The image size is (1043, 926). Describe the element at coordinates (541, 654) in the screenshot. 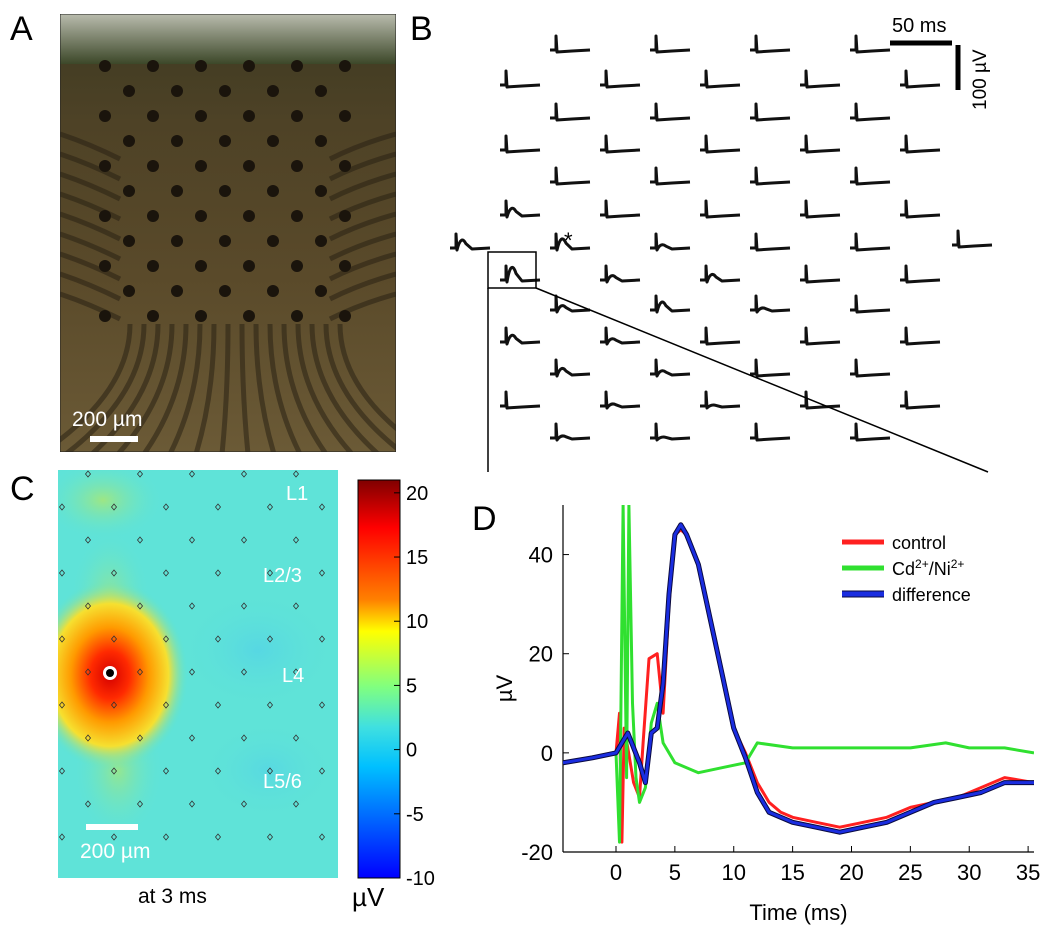

I see `y-tick-label: 20` at that location.